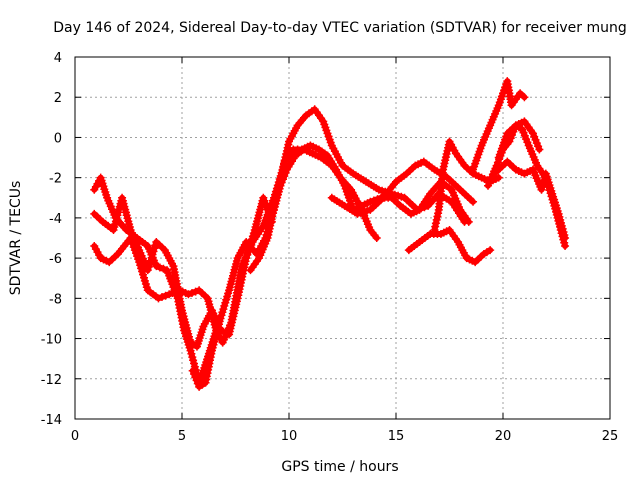  What do you see at coordinates (58, 98) in the screenshot?
I see `y-tick-label: 2` at bounding box center [58, 98].